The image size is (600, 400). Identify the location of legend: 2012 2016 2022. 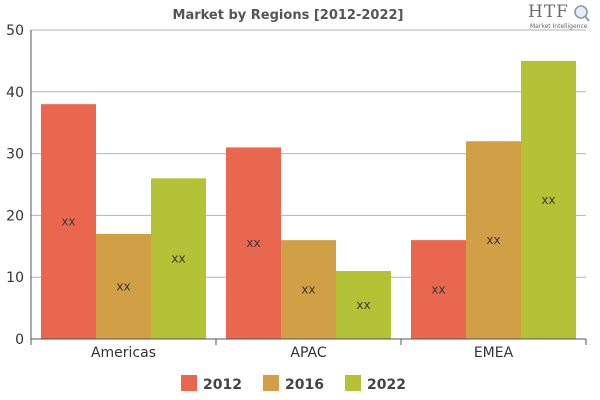
(293, 384).